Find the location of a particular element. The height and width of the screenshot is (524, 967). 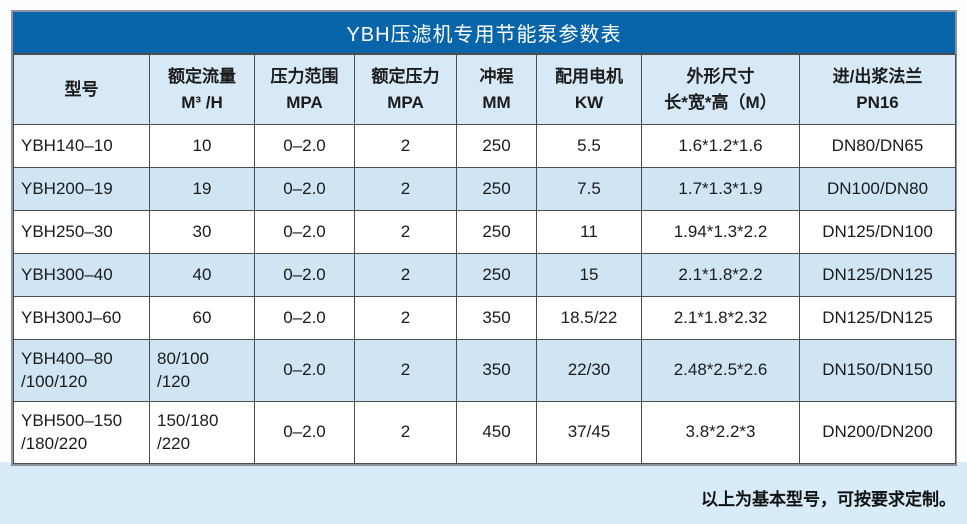

cell-dimensions: 2.48*2.5*2.6 is located at coordinates (720, 370).